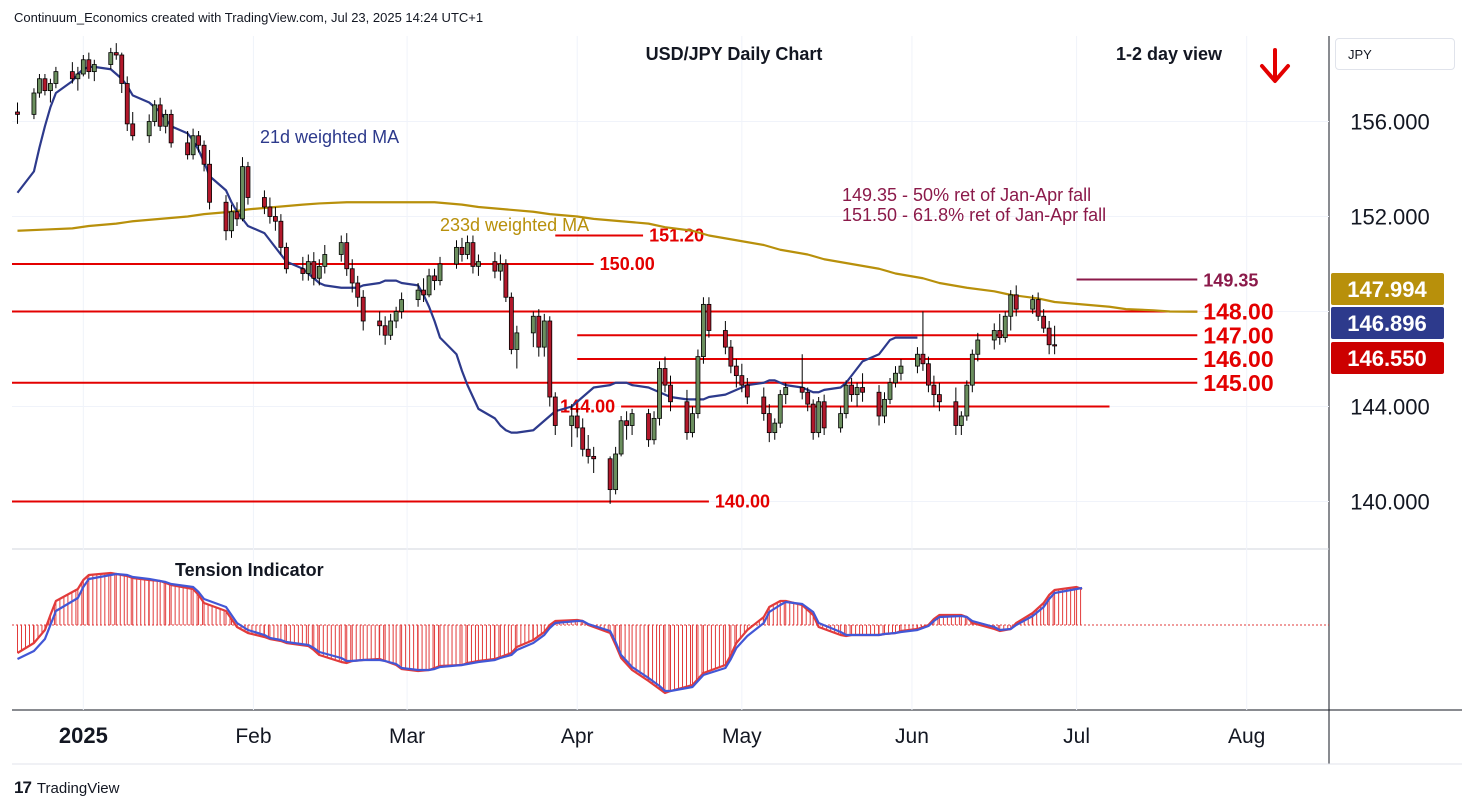 The width and height of the screenshot is (1474, 809). What do you see at coordinates (1360, 54) in the screenshot?
I see `price-unit-label: JPY` at bounding box center [1360, 54].